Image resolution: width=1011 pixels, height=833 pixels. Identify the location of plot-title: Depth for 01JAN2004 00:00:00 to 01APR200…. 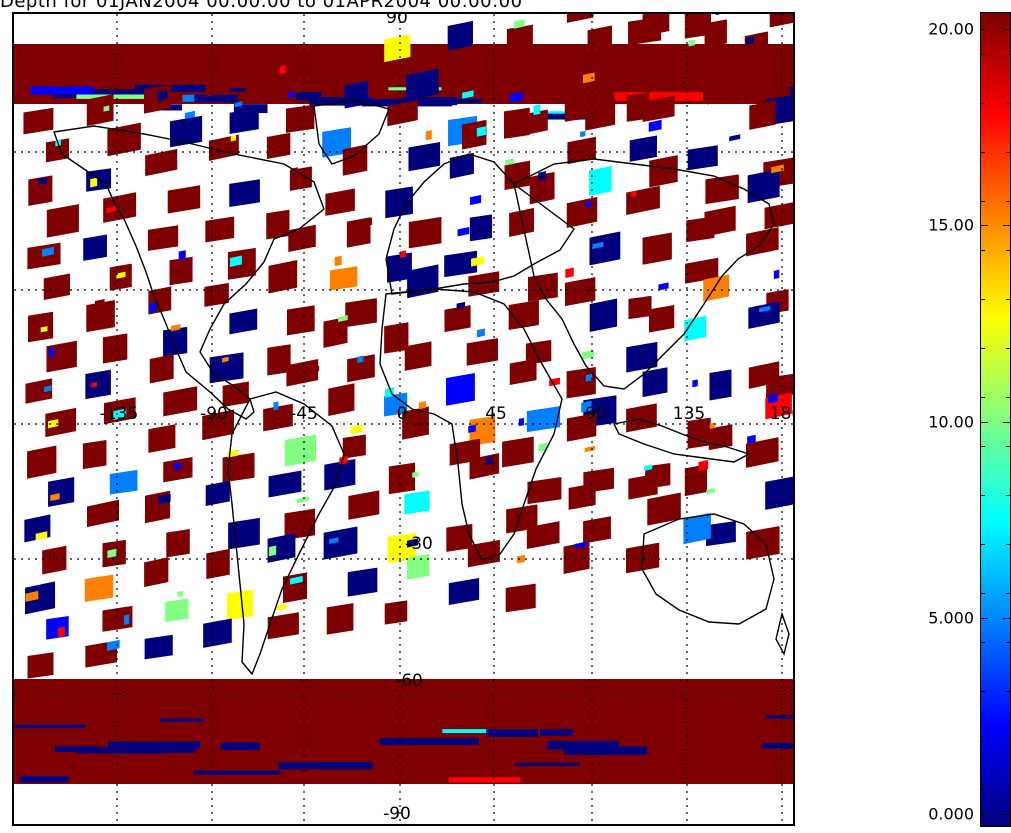
(261, 6).